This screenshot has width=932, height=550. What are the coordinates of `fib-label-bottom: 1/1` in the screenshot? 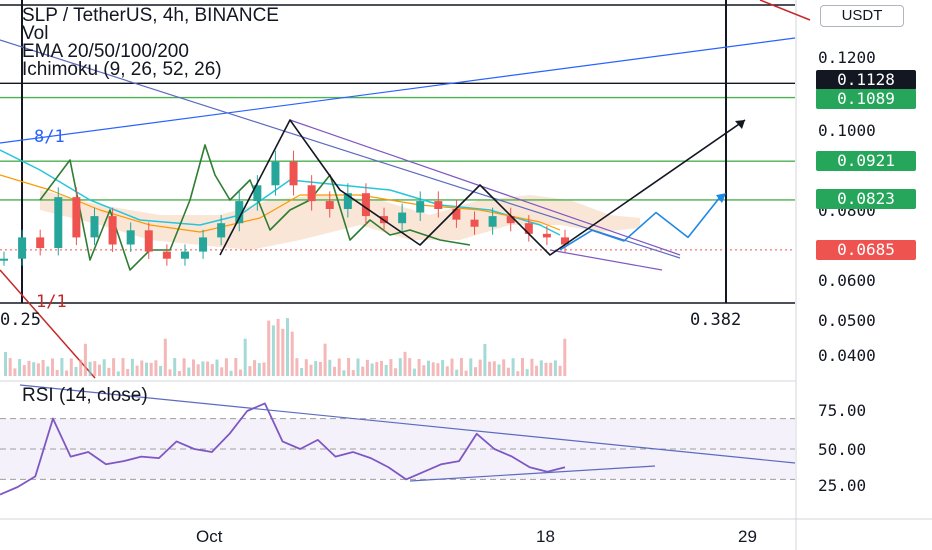 It's located at (51, 302).